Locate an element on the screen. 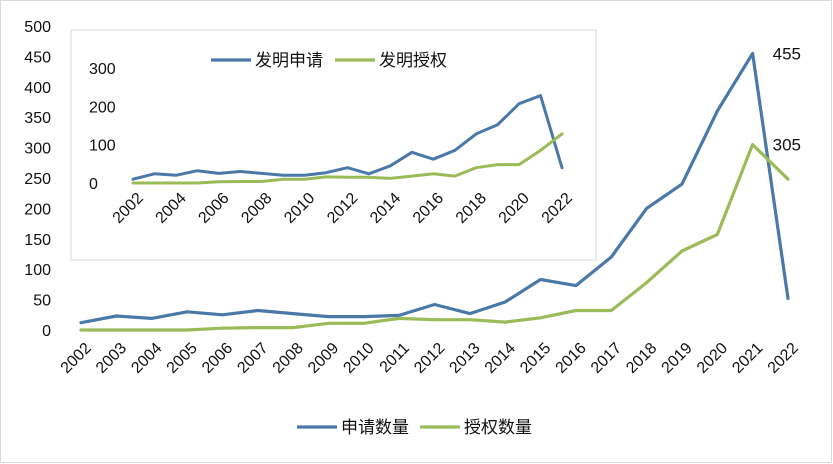  main-y-tick-label: 100 is located at coordinates (37, 270).